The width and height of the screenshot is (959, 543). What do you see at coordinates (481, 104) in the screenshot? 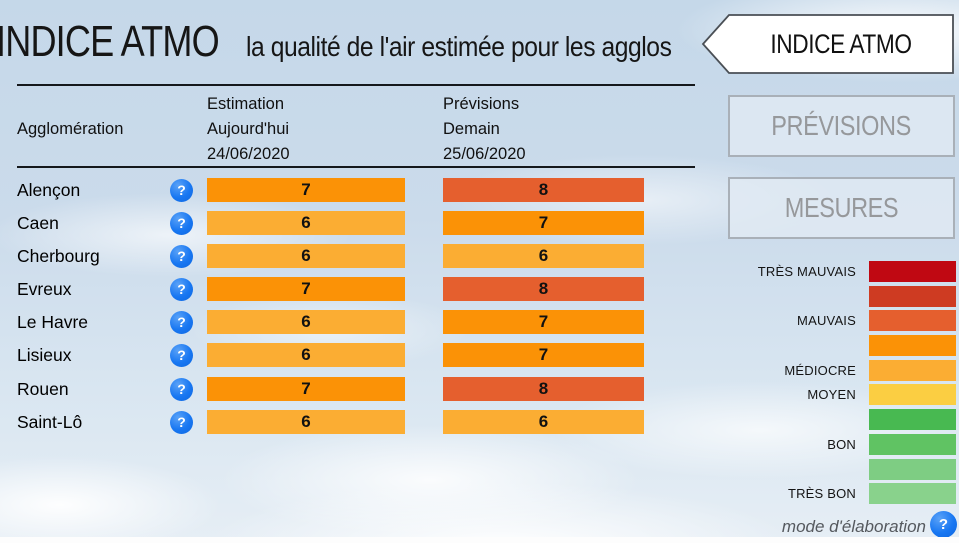
I see `col-tomorrow-line1: Prévisions` at bounding box center [481, 104].